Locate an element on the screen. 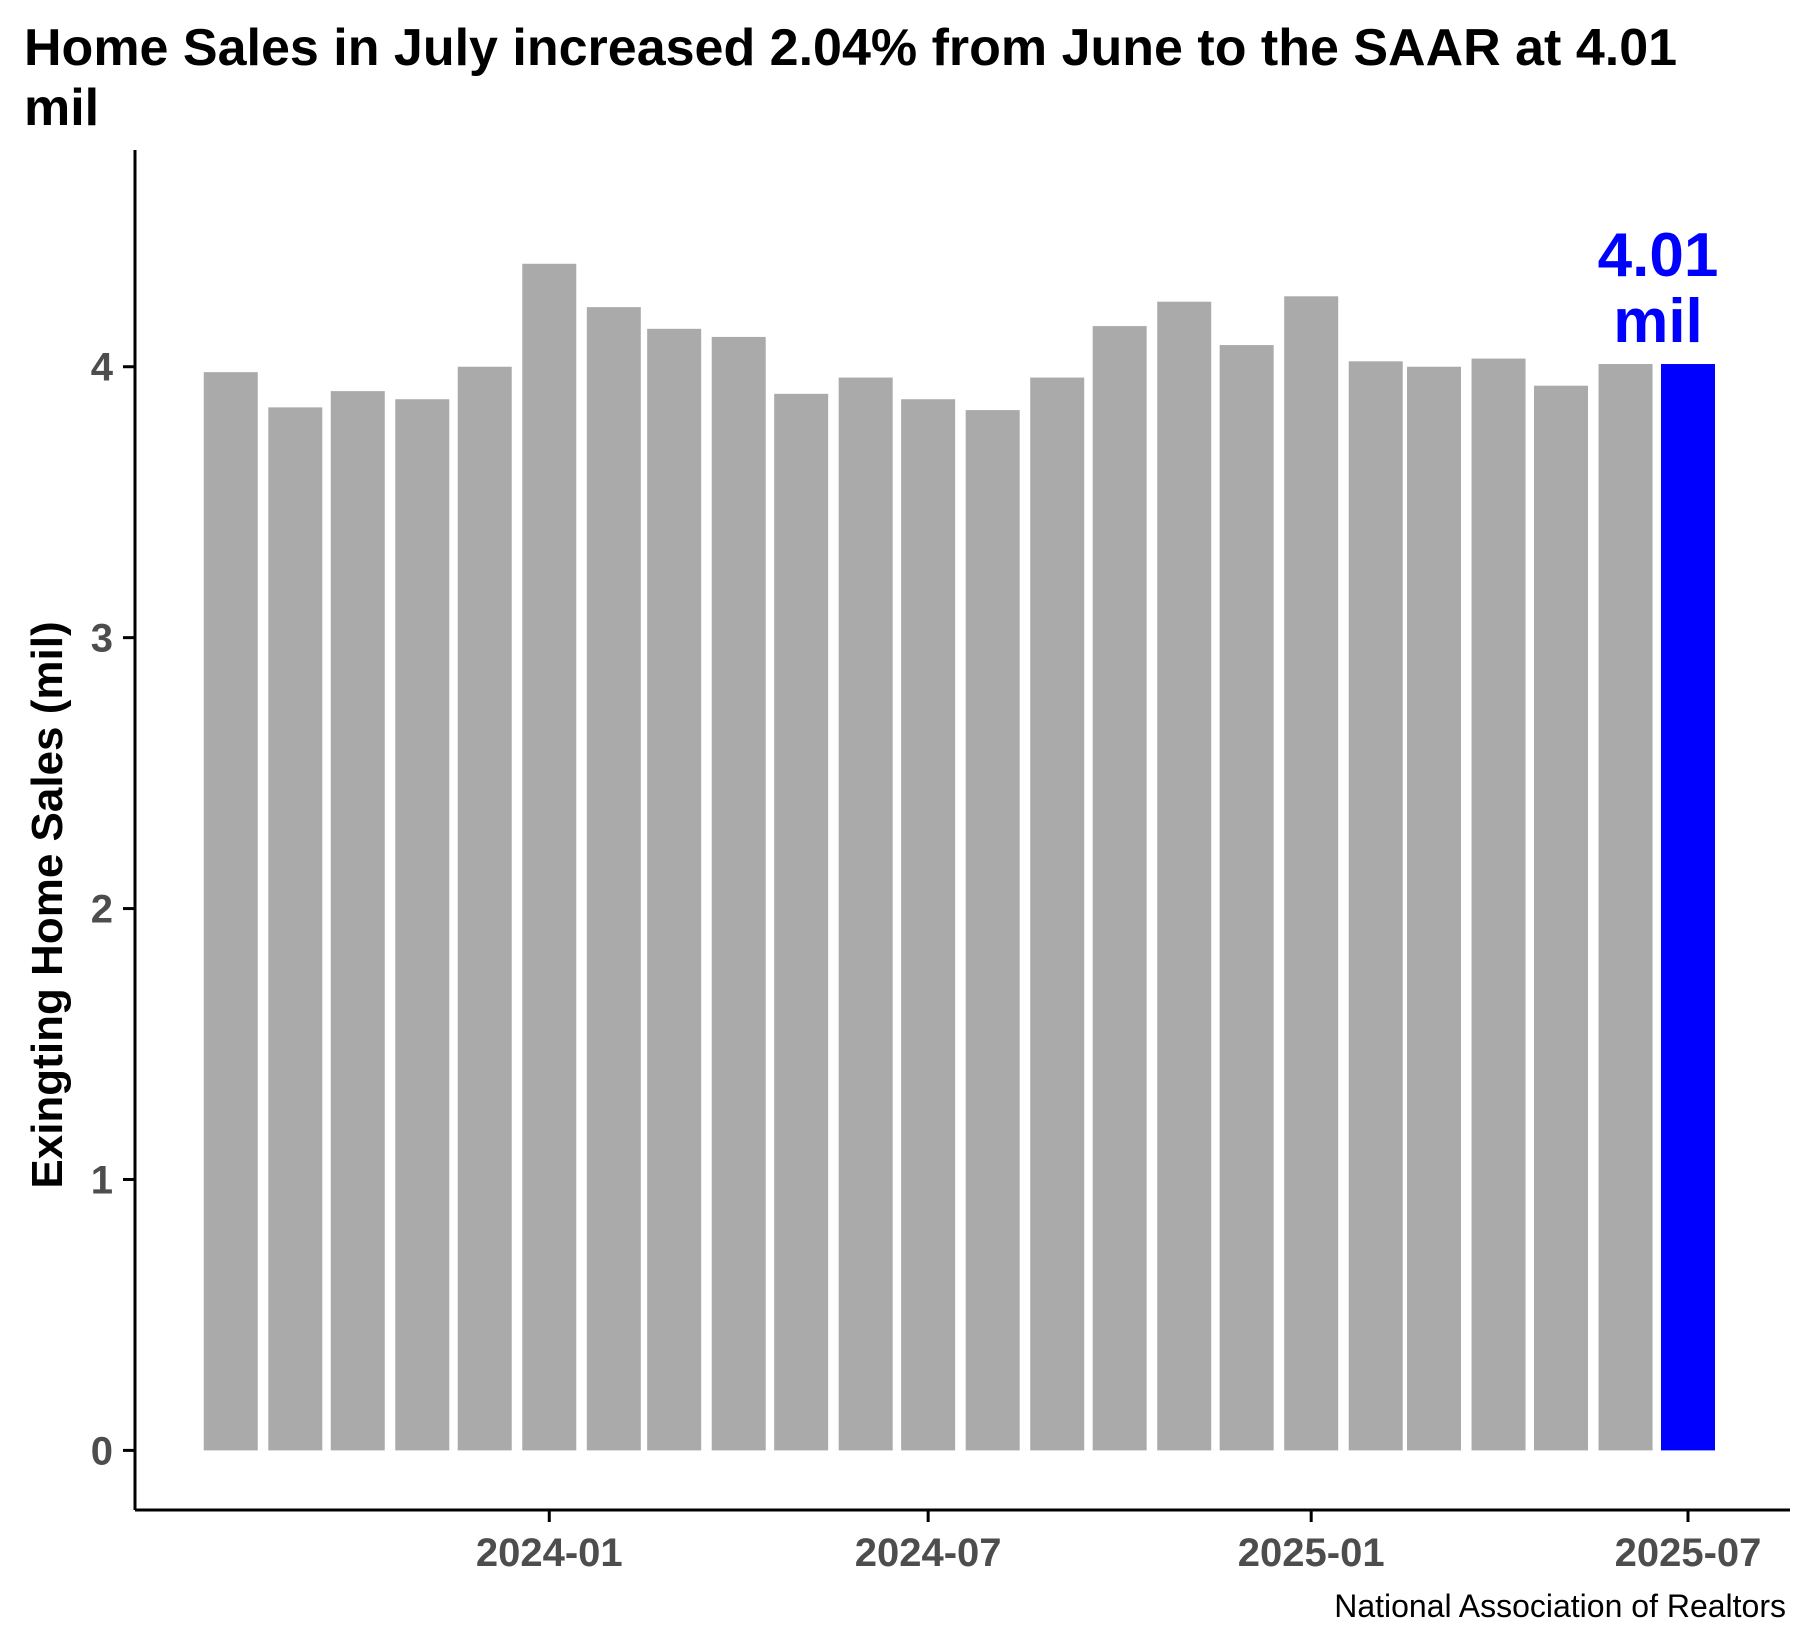  y-tick-label-0: 0 is located at coordinates (102, 1451).